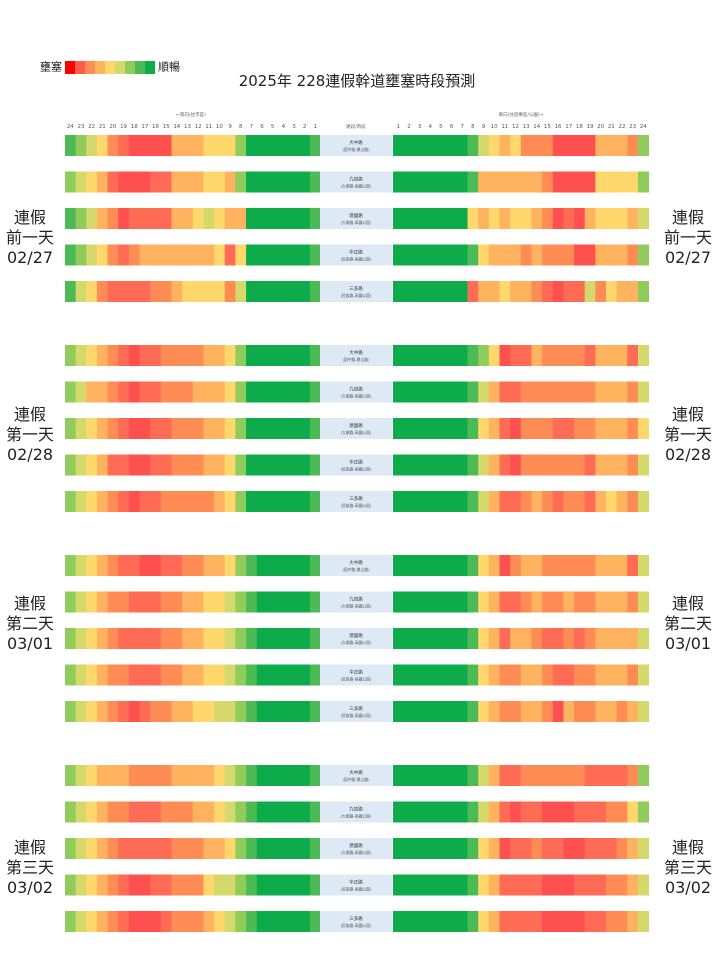 The image size is (720, 960). I want to click on road-row: 建國路(大順路-高鐵公園), so click(357, 638).